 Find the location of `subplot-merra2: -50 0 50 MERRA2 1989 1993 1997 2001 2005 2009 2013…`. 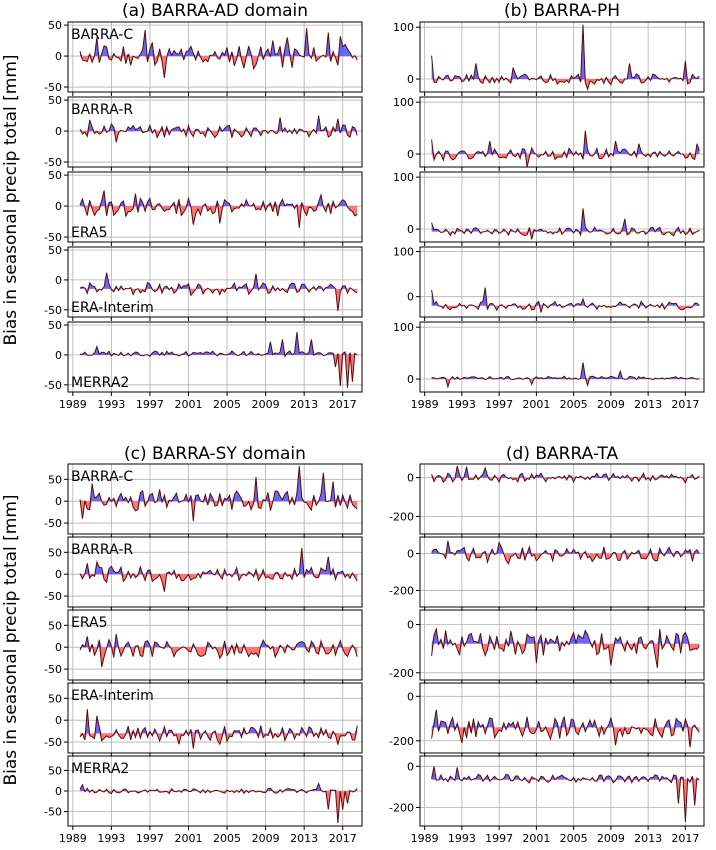

subplot-merra2: -50 0 50 MERRA2 1989 1993 1997 2001 2005 2009 2013… is located at coordinates (203, 365).